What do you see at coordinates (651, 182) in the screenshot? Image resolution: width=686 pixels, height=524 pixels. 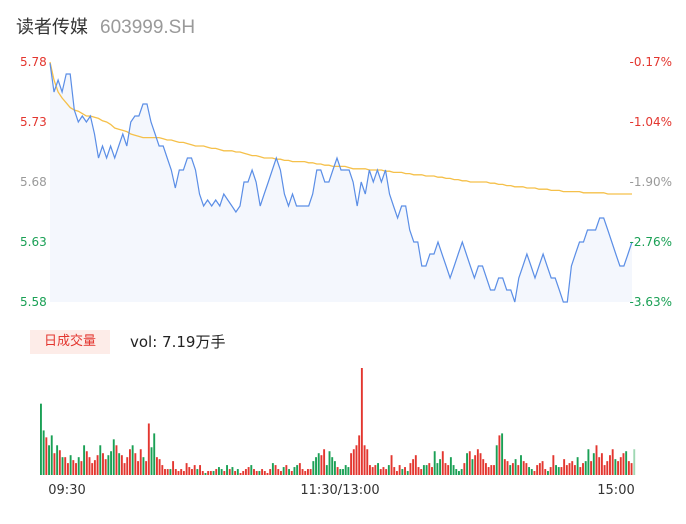 I see `y-tick-label-right: -1.90%` at bounding box center [651, 182].